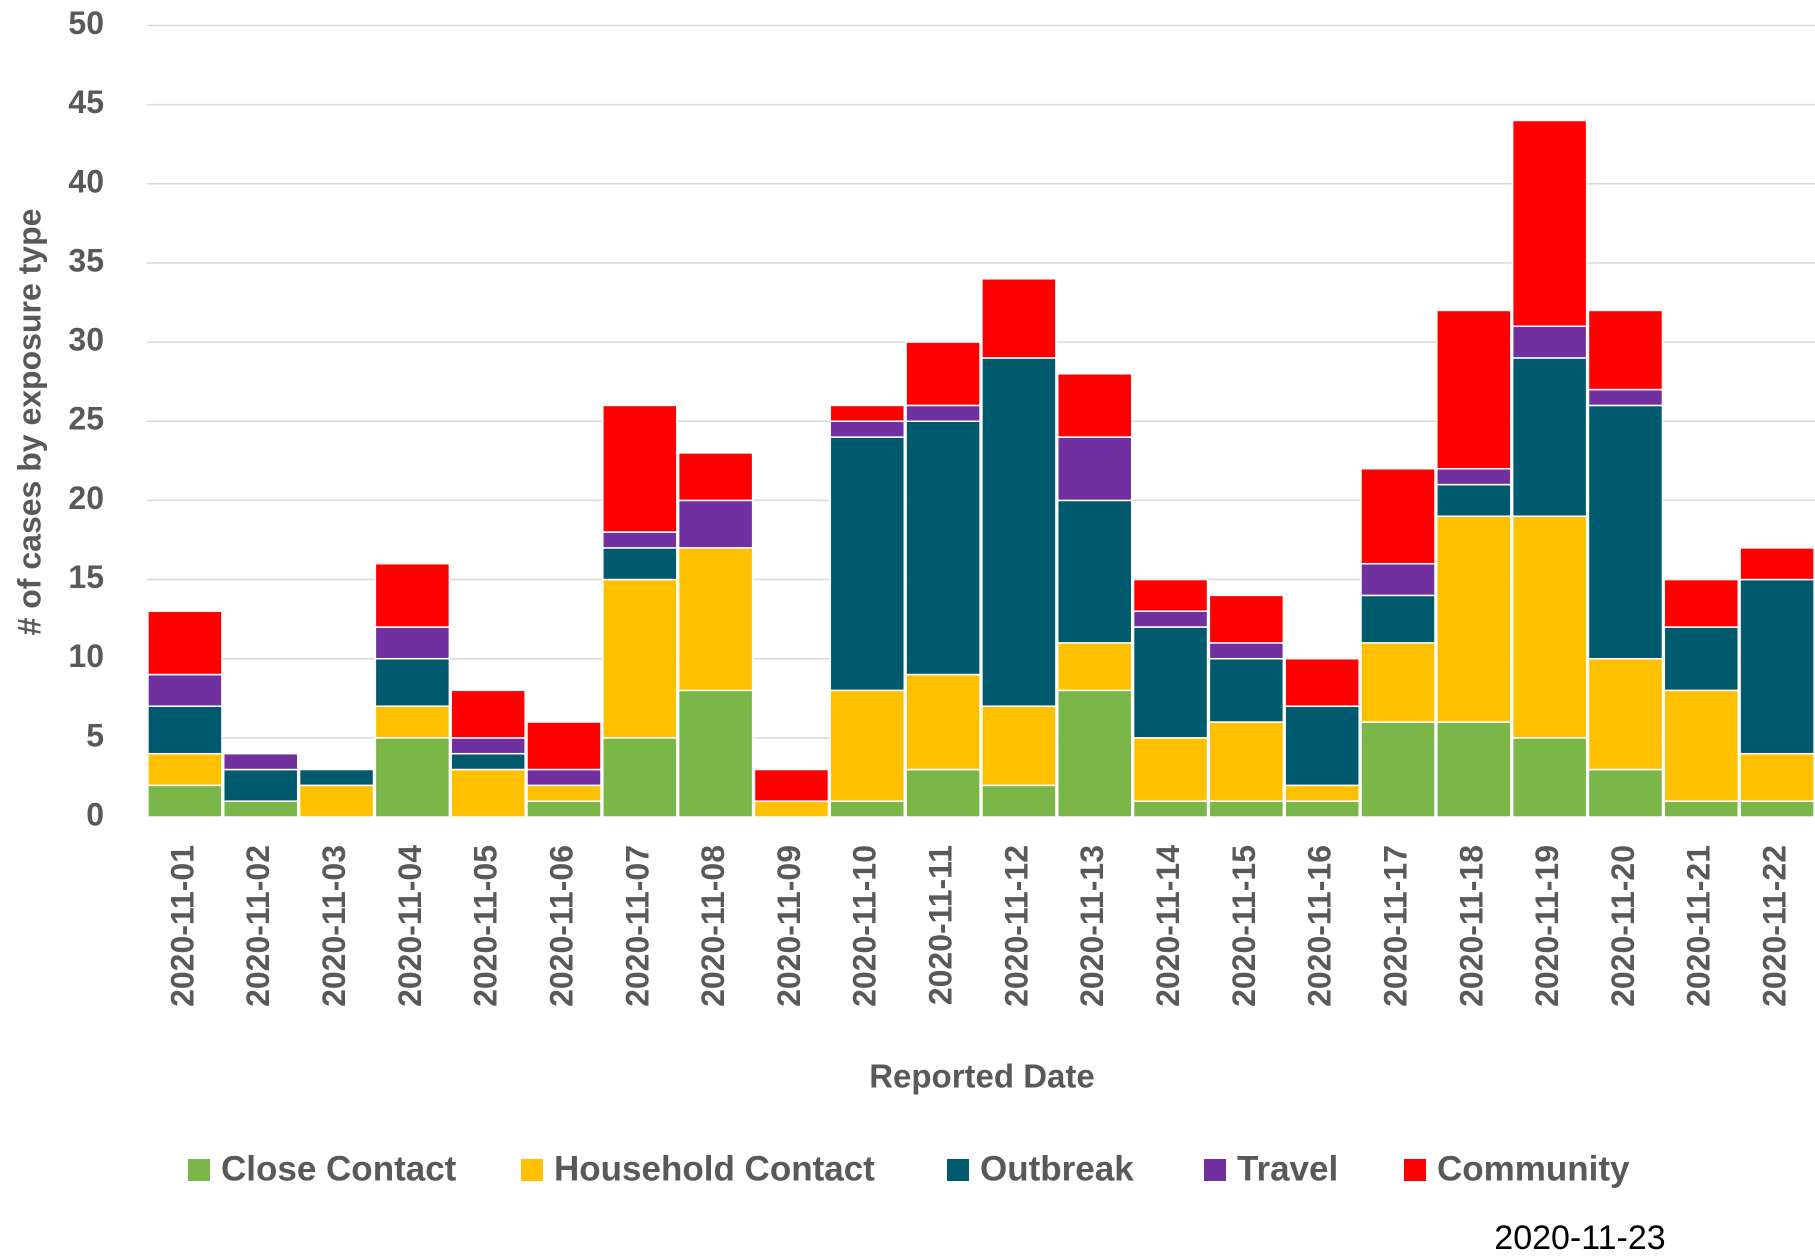  I want to click on legend-label: Outbreak, so click(1057, 1168).